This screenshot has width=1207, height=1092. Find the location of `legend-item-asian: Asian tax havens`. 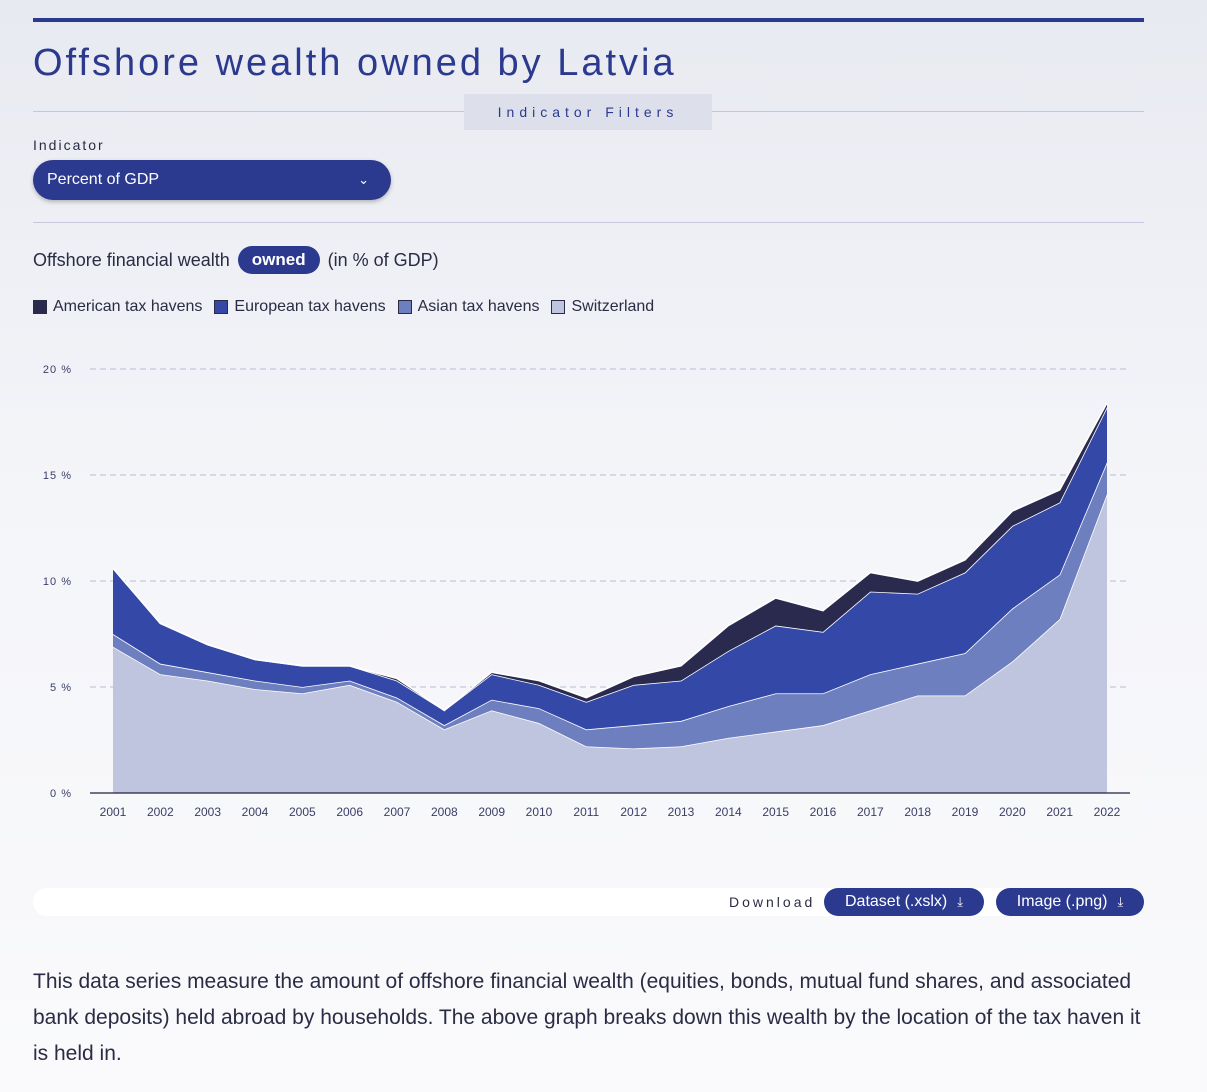

legend-item-asian: Asian tax havens is located at coordinates (468, 307).